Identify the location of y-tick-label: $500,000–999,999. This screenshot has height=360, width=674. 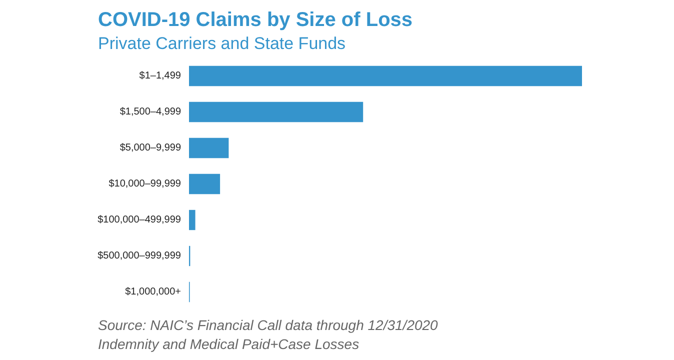
(140, 256).